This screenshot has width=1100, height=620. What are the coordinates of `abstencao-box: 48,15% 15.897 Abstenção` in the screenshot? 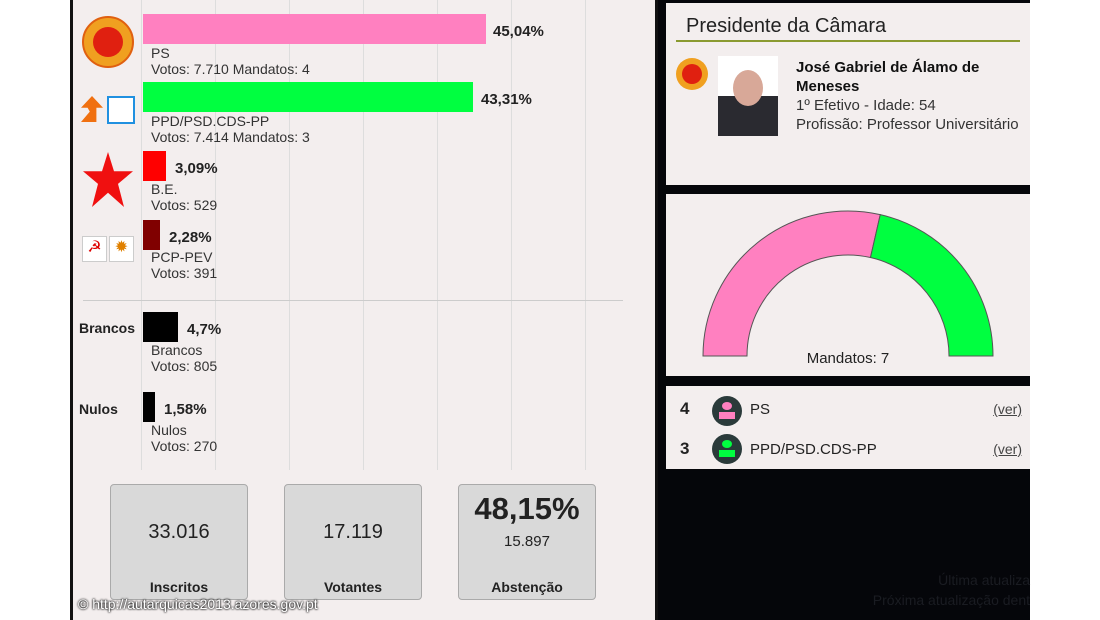 It's located at (527, 542).